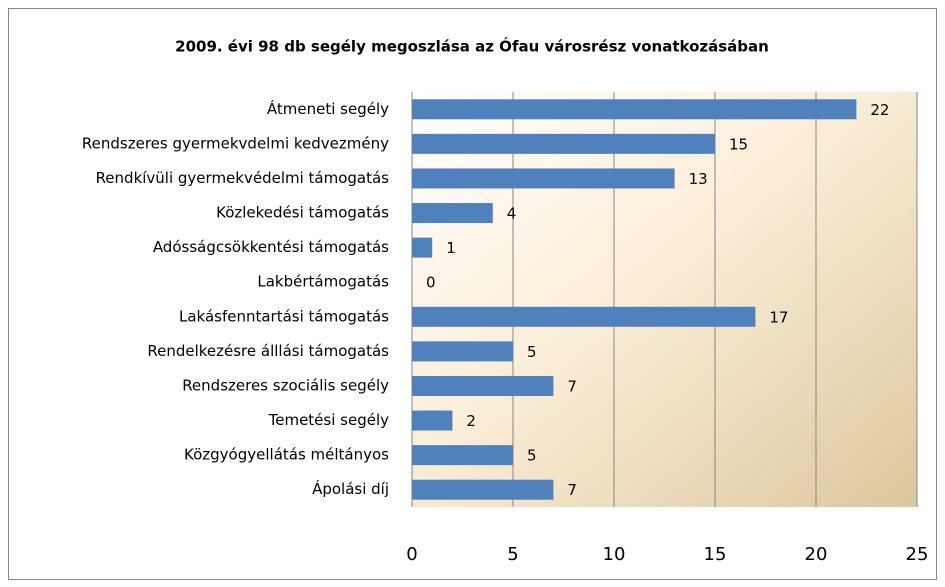 The width and height of the screenshot is (945, 587). Describe the element at coordinates (268, 351) in the screenshot. I see `y-tick-label: Rendelkezésre álllási támogatás` at that location.